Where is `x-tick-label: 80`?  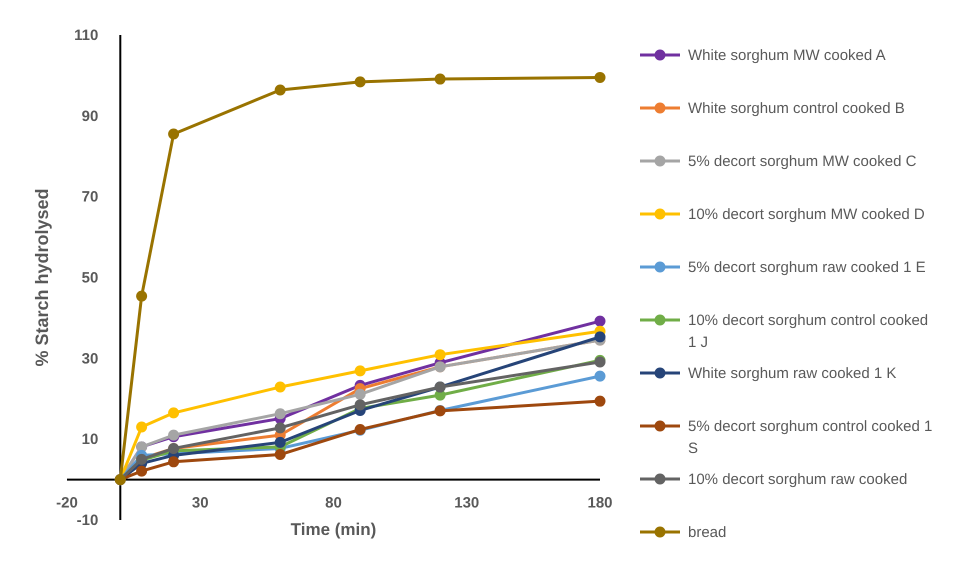 x-tick-label: 80 is located at coordinates (333, 503).